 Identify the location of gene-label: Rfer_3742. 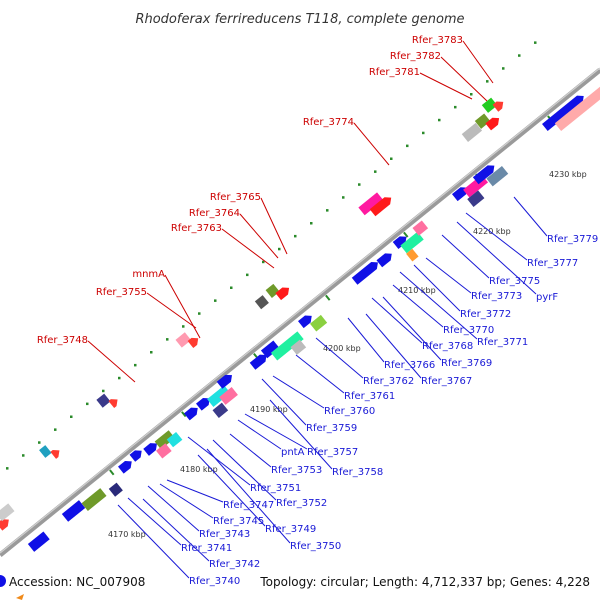
(234, 564).